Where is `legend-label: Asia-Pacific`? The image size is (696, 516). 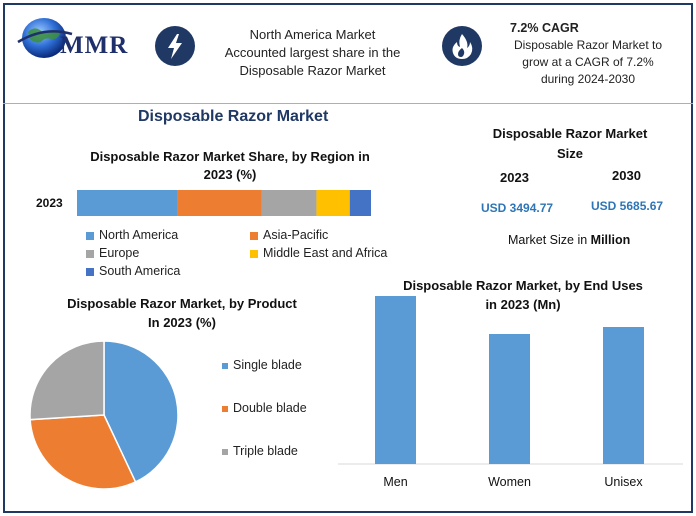 legend-label: Asia-Pacific is located at coordinates (296, 235).